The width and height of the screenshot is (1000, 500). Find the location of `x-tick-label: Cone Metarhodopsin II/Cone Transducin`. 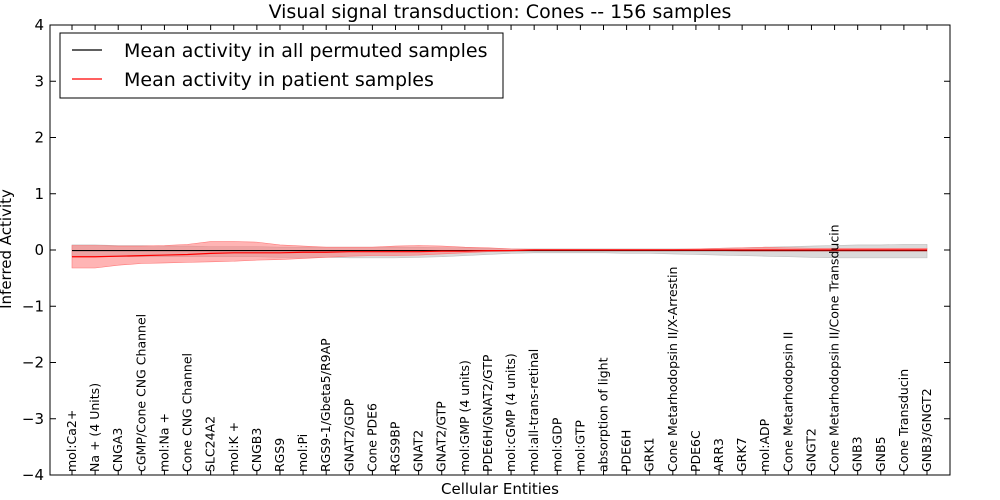

x-tick-label: Cone Metarhodopsin II/Cone Transducin is located at coordinates (834, 348).